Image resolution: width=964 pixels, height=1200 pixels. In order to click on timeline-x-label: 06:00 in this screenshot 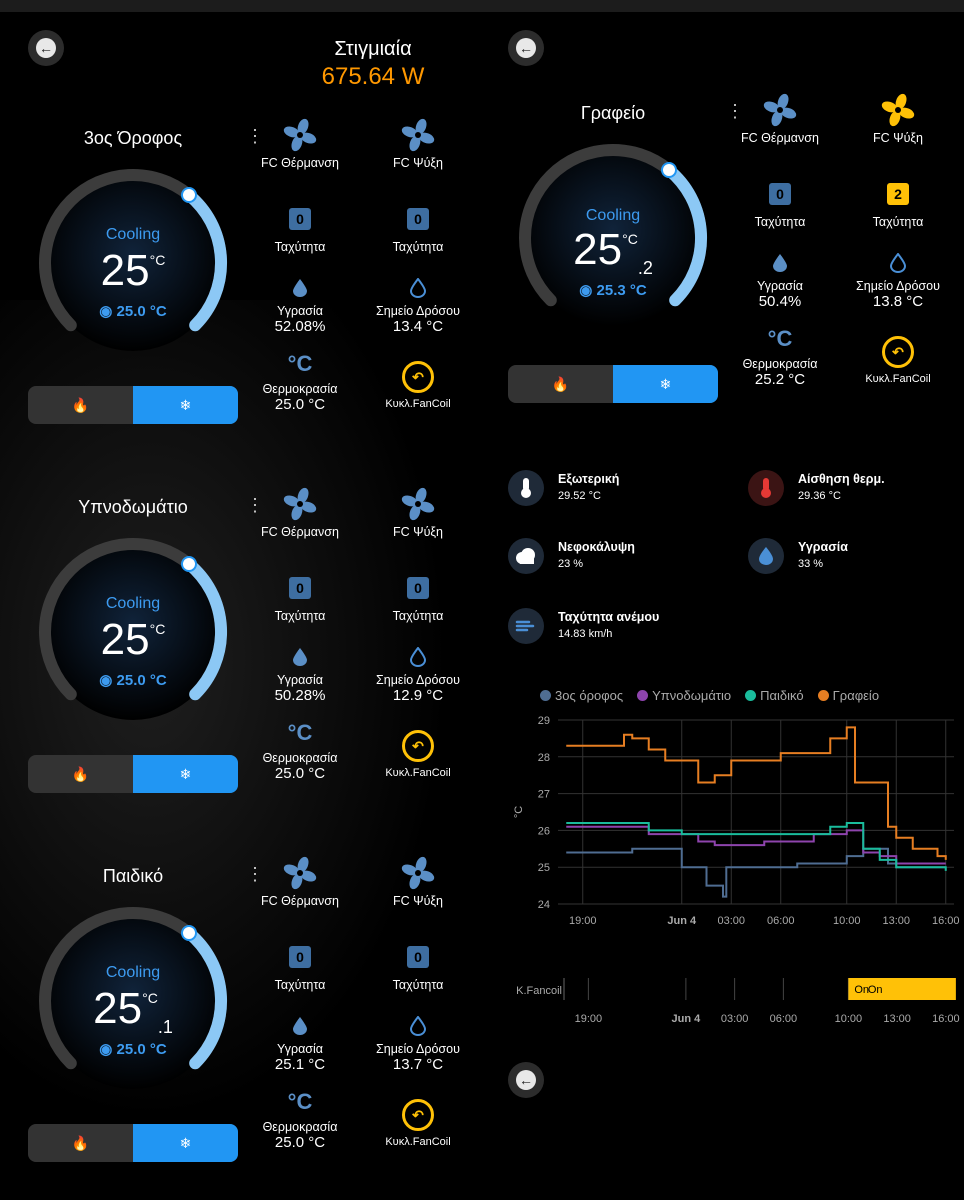, I will do `click(784, 1019)`.